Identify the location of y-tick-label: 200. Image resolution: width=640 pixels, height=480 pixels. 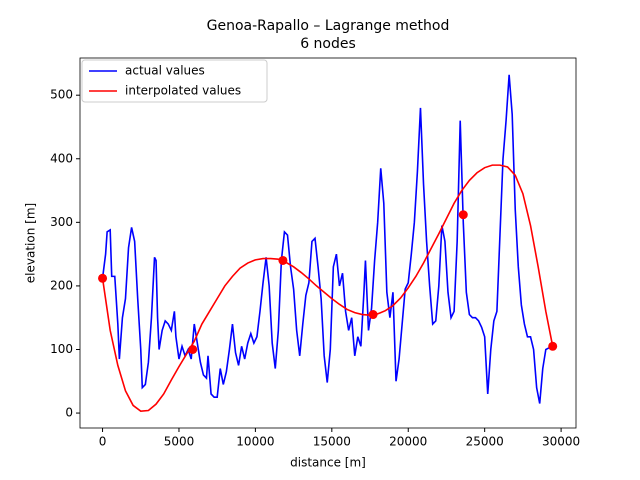
(61, 285).